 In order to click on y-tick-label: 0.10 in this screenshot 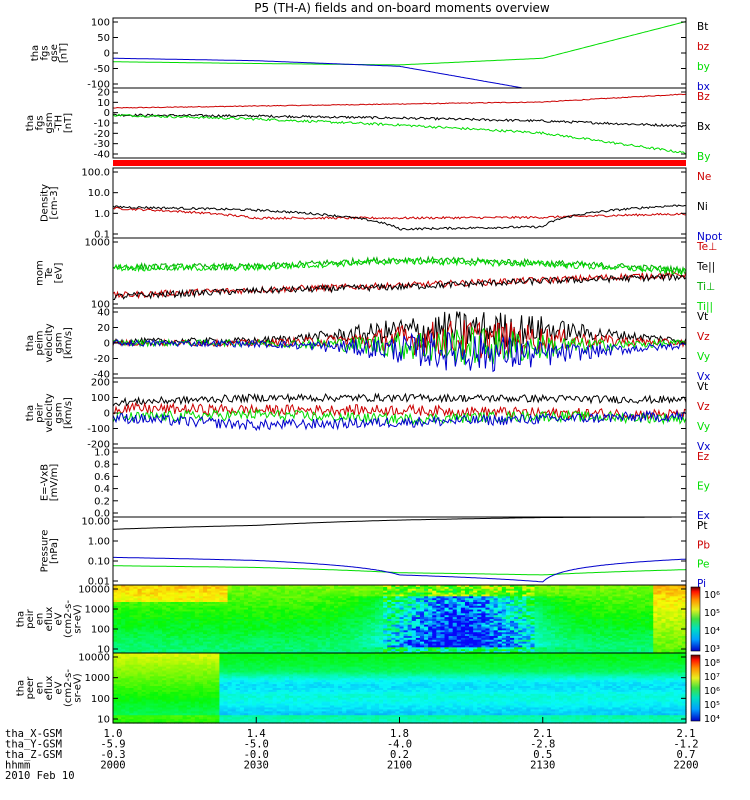, I will do `click(99, 562)`.